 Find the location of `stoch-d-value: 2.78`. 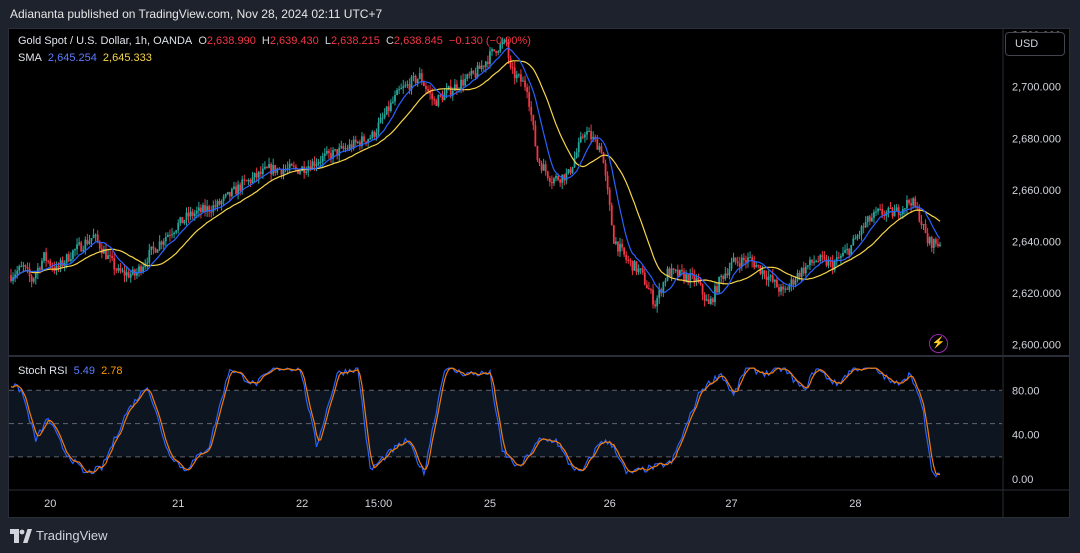

stoch-d-value: 2.78 is located at coordinates (112, 371).